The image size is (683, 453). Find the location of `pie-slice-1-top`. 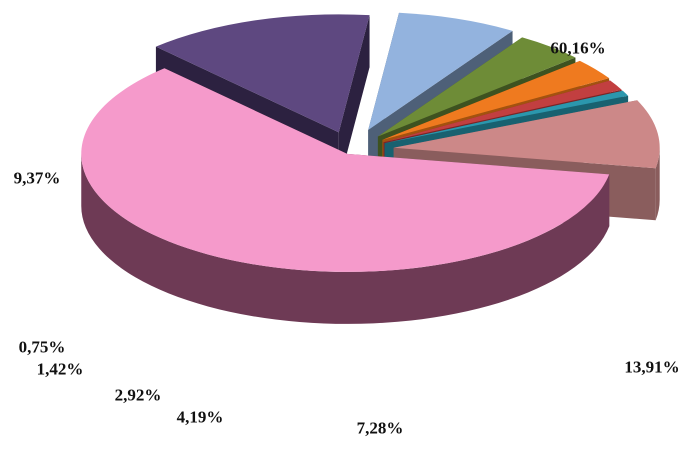

pie-slice-1-top is located at coordinates (262, 73).